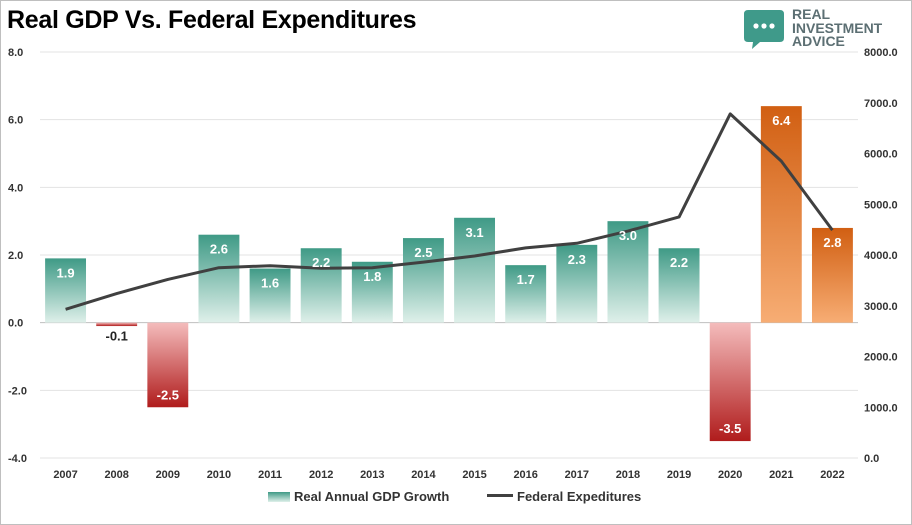  What do you see at coordinates (764, 29) in the screenshot?
I see `speech-bubble-dots-icon` at bounding box center [764, 29].